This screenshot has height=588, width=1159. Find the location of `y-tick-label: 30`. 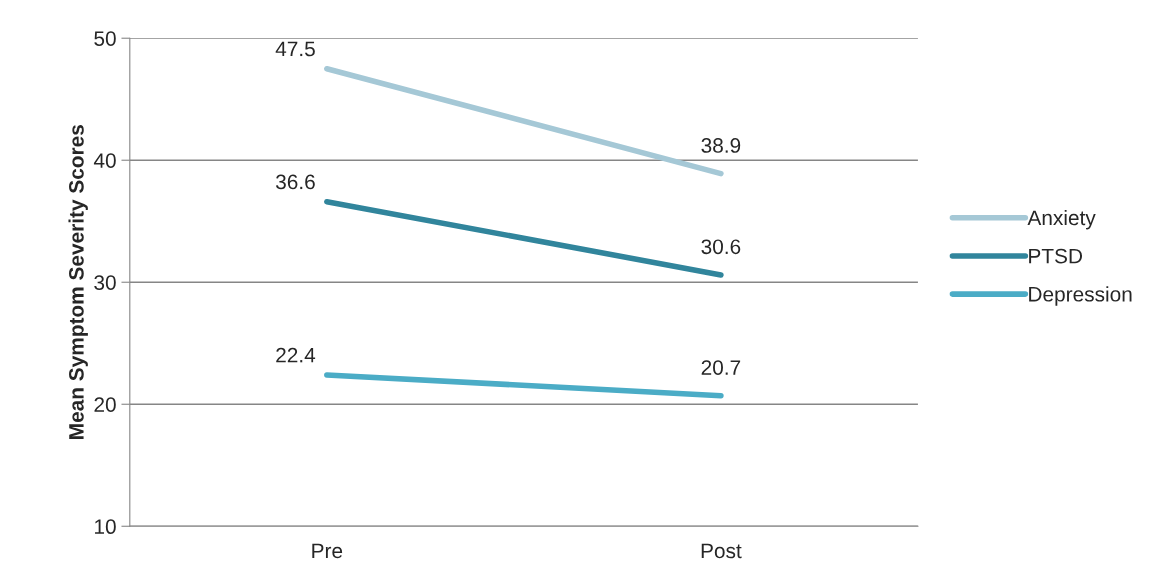

y-tick-label: 30 is located at coordinates (105, 282).